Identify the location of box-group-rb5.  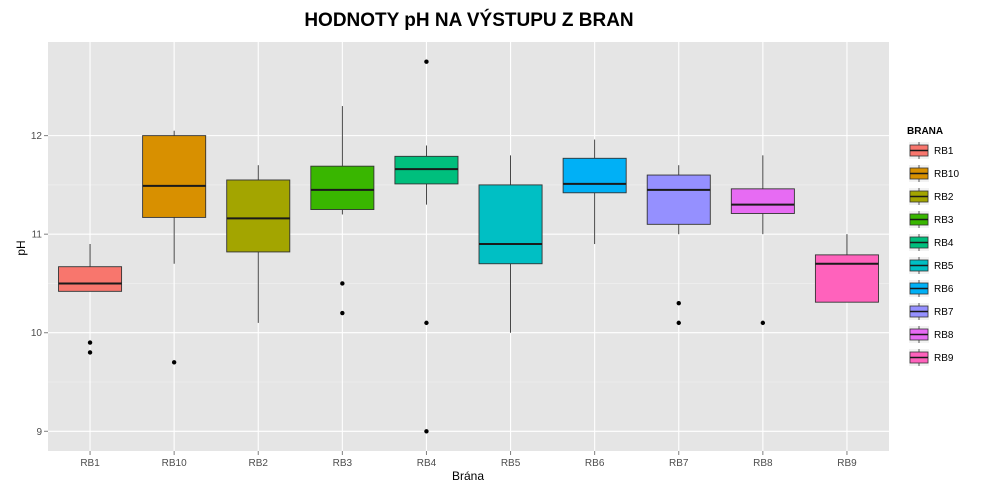
(510, 244).